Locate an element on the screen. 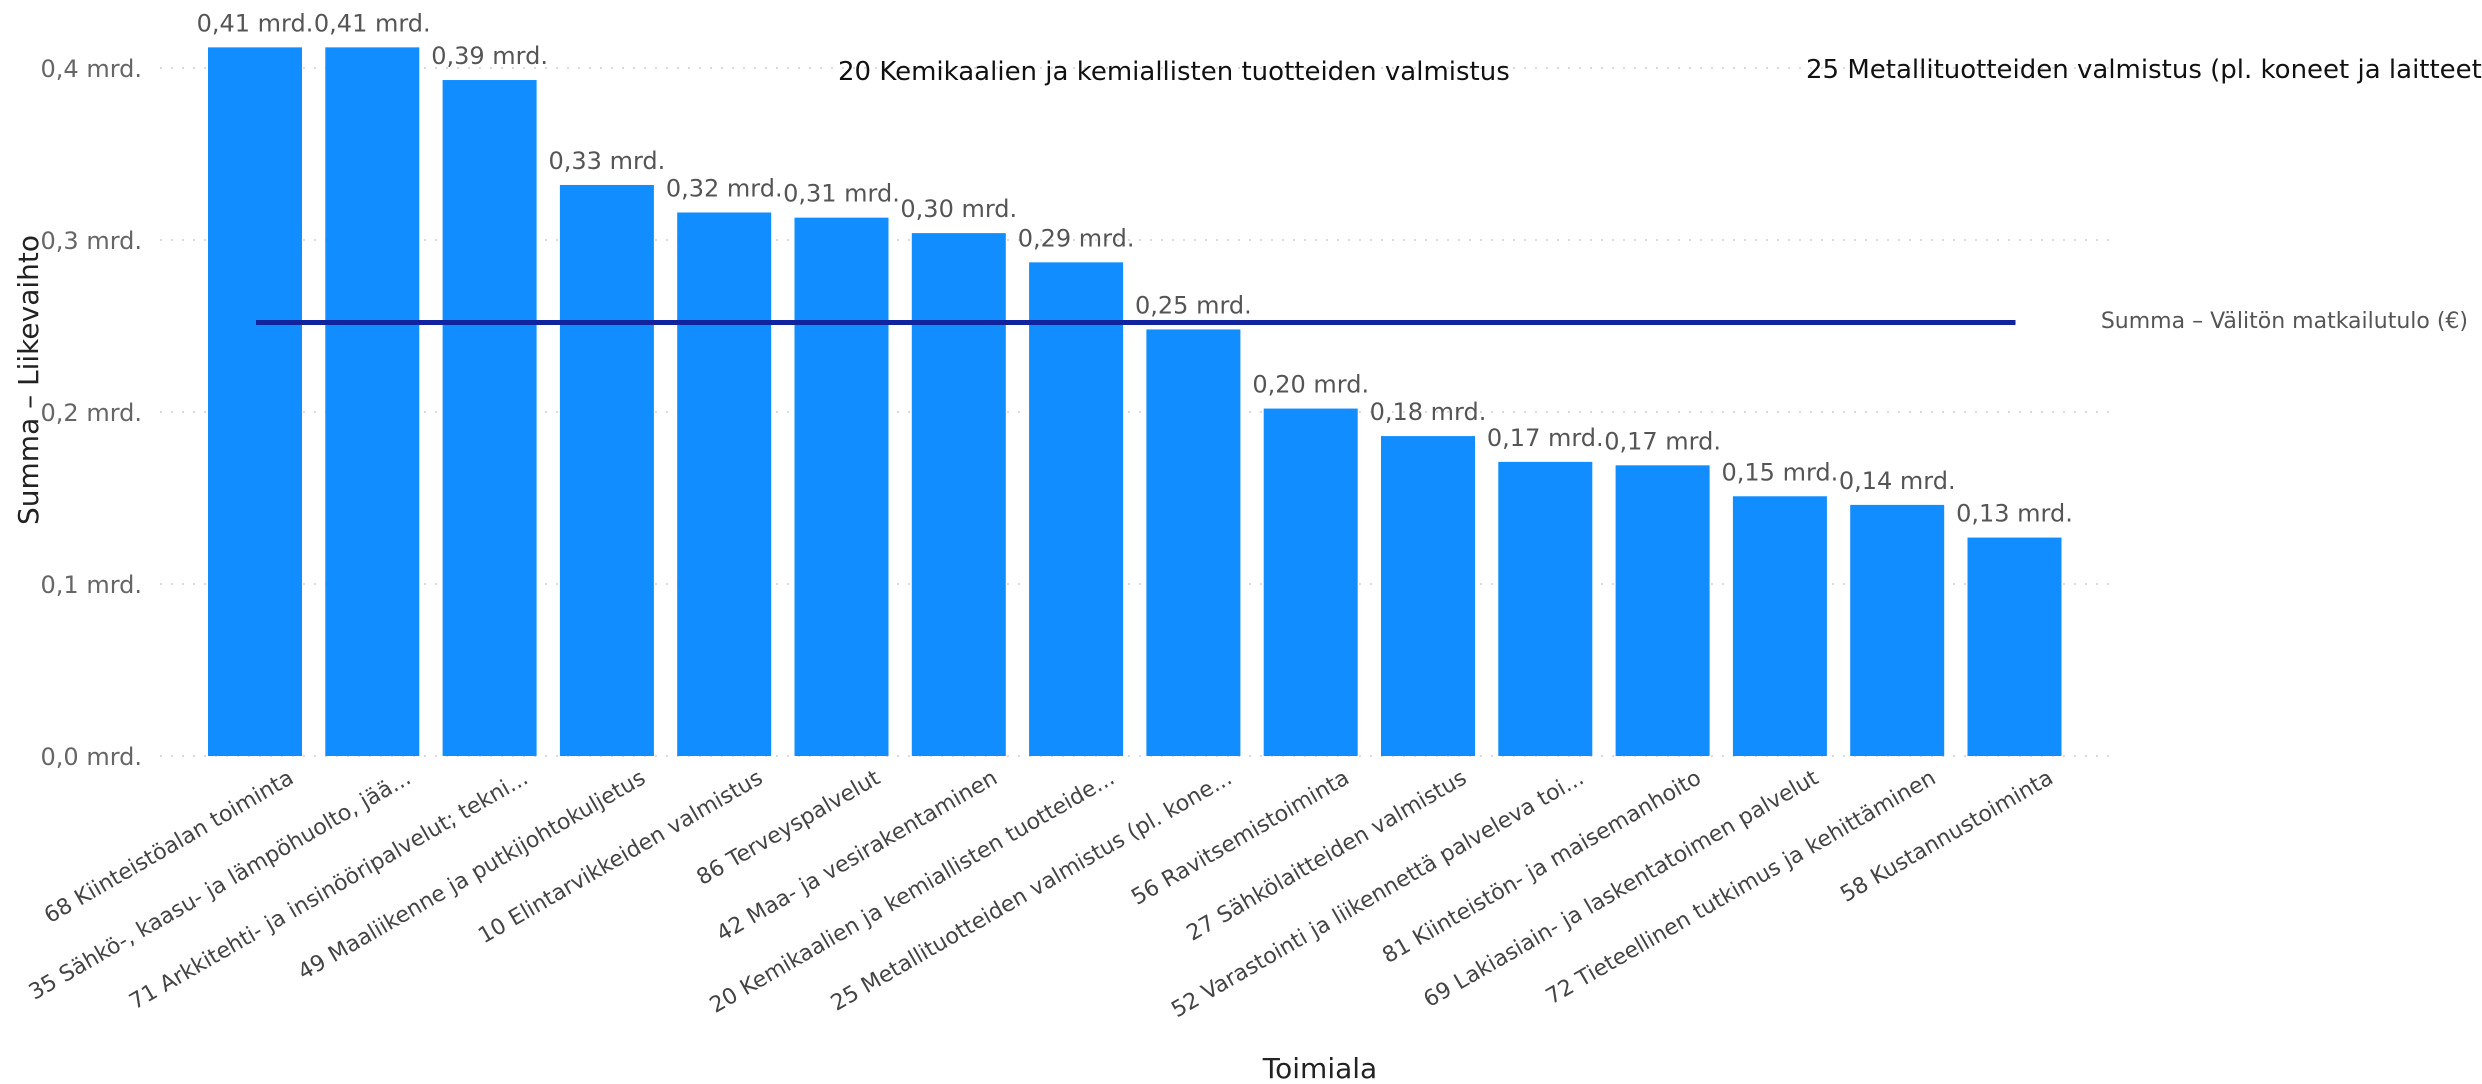 This screenshot has height=1084, width=2482. y-tick-label: 0,0 mrd. is located at coordinates (91, 757).